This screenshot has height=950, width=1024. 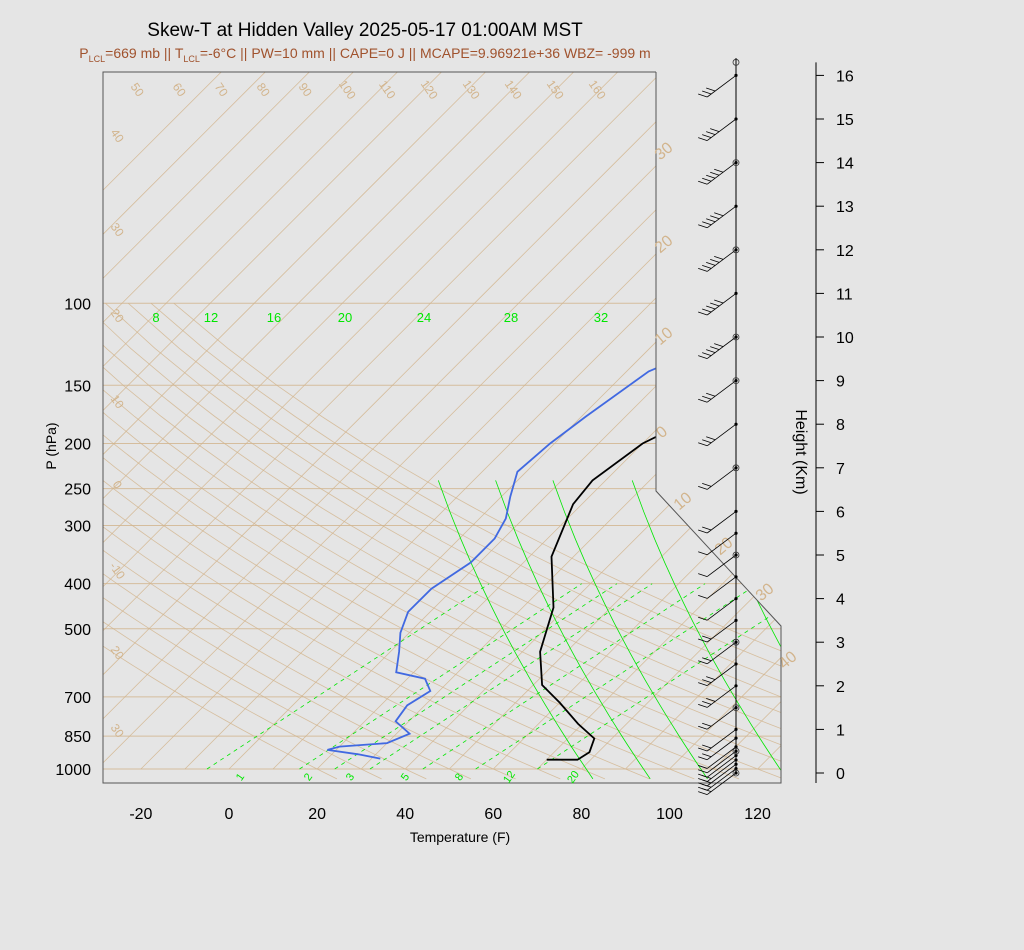 I want to click on height-tick-label: 11, so click(x=844, y=294).